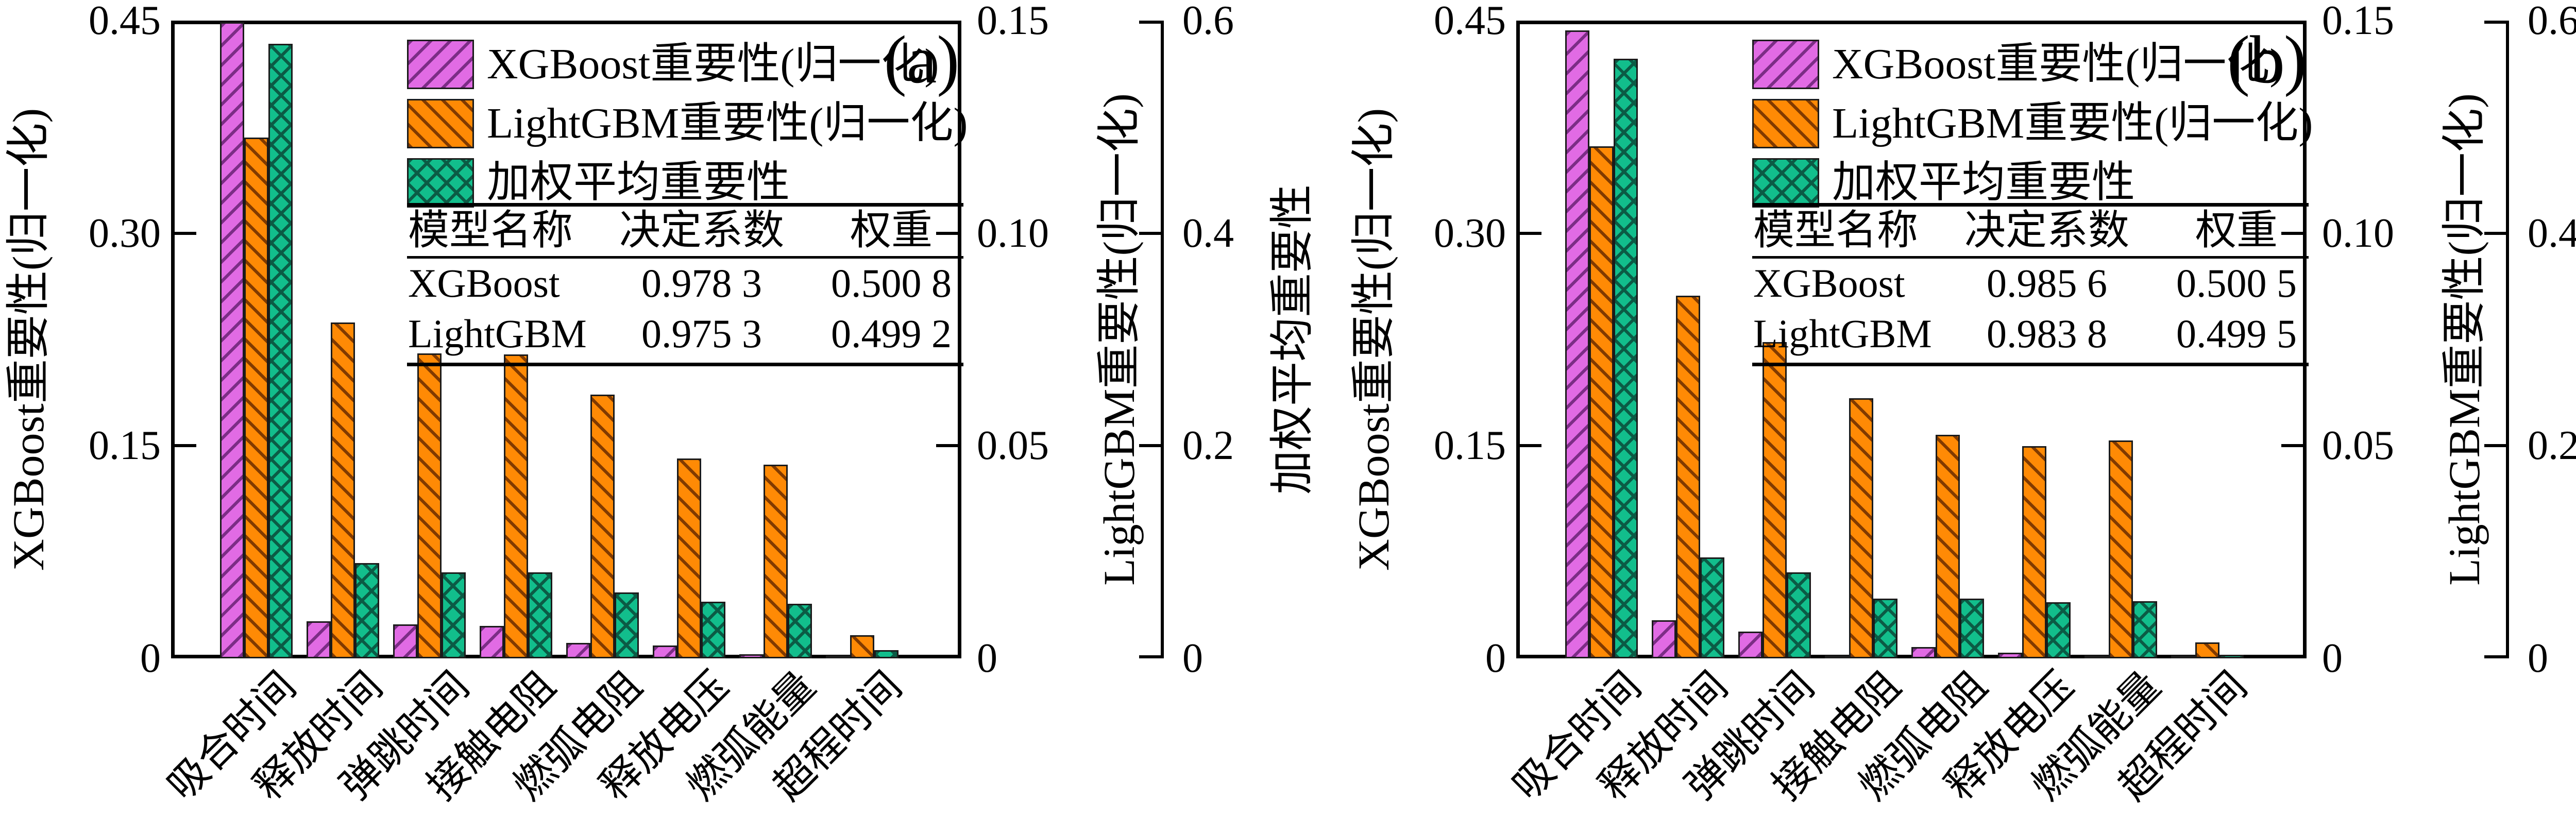 The image size is (2576, 816). What do you see at coordinates (1208, 446) in the screenshot?
I see `right2-tick-label: 0.2` at bounding box center [1208, 446].